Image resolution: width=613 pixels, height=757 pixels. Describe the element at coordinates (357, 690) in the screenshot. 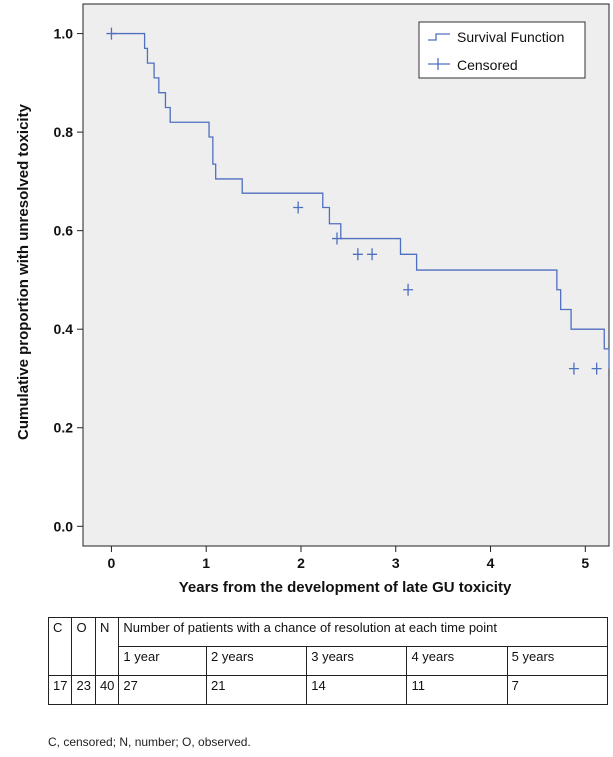

I see `cell-3-years: 14` at that location.